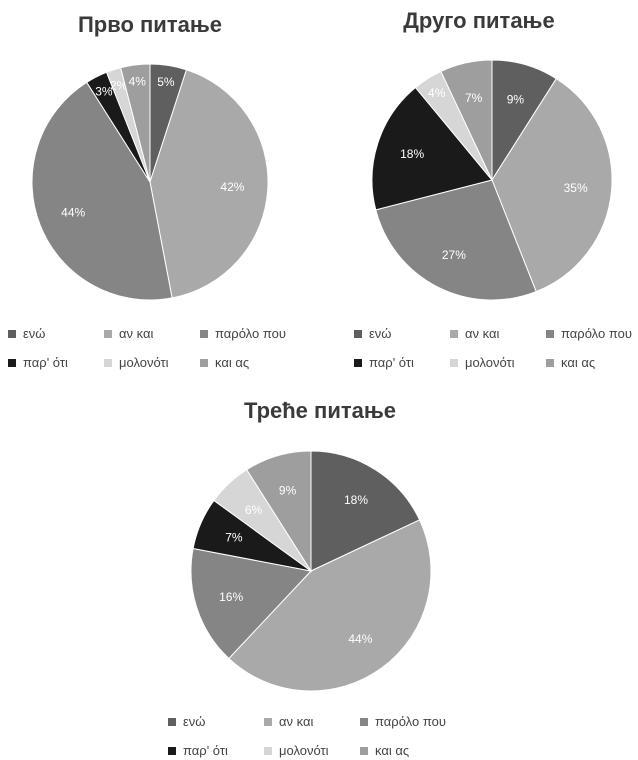 This screenshot has height=760, width=638. I want to click on data-label: 6%, so click(254, 510).